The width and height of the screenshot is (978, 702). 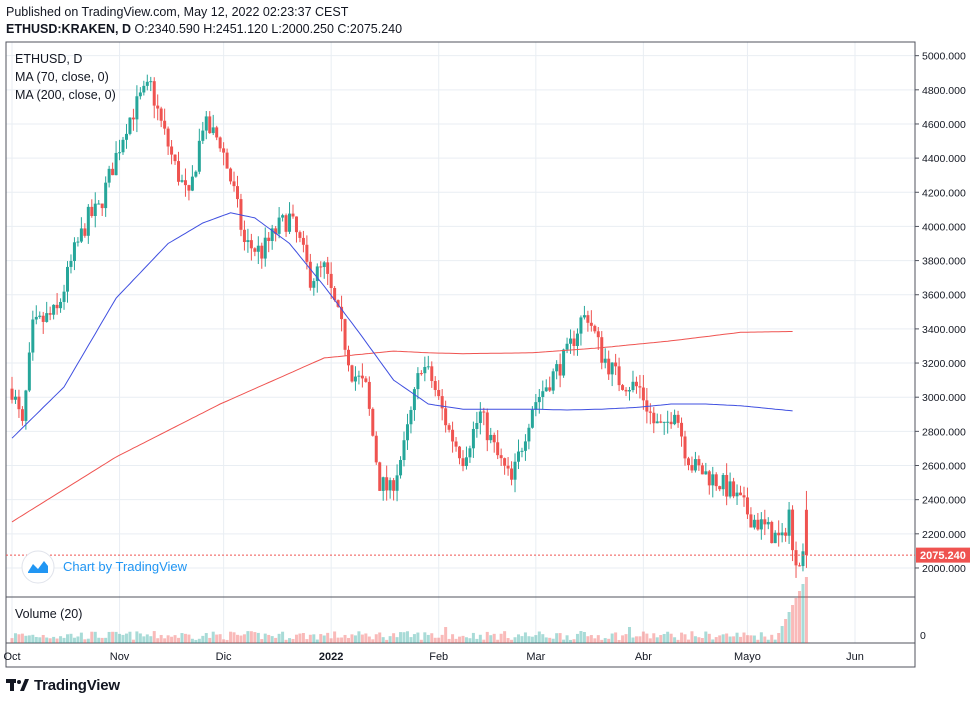 I want to click on watermark: Chart by TradingView, so click(x=104, y=567).